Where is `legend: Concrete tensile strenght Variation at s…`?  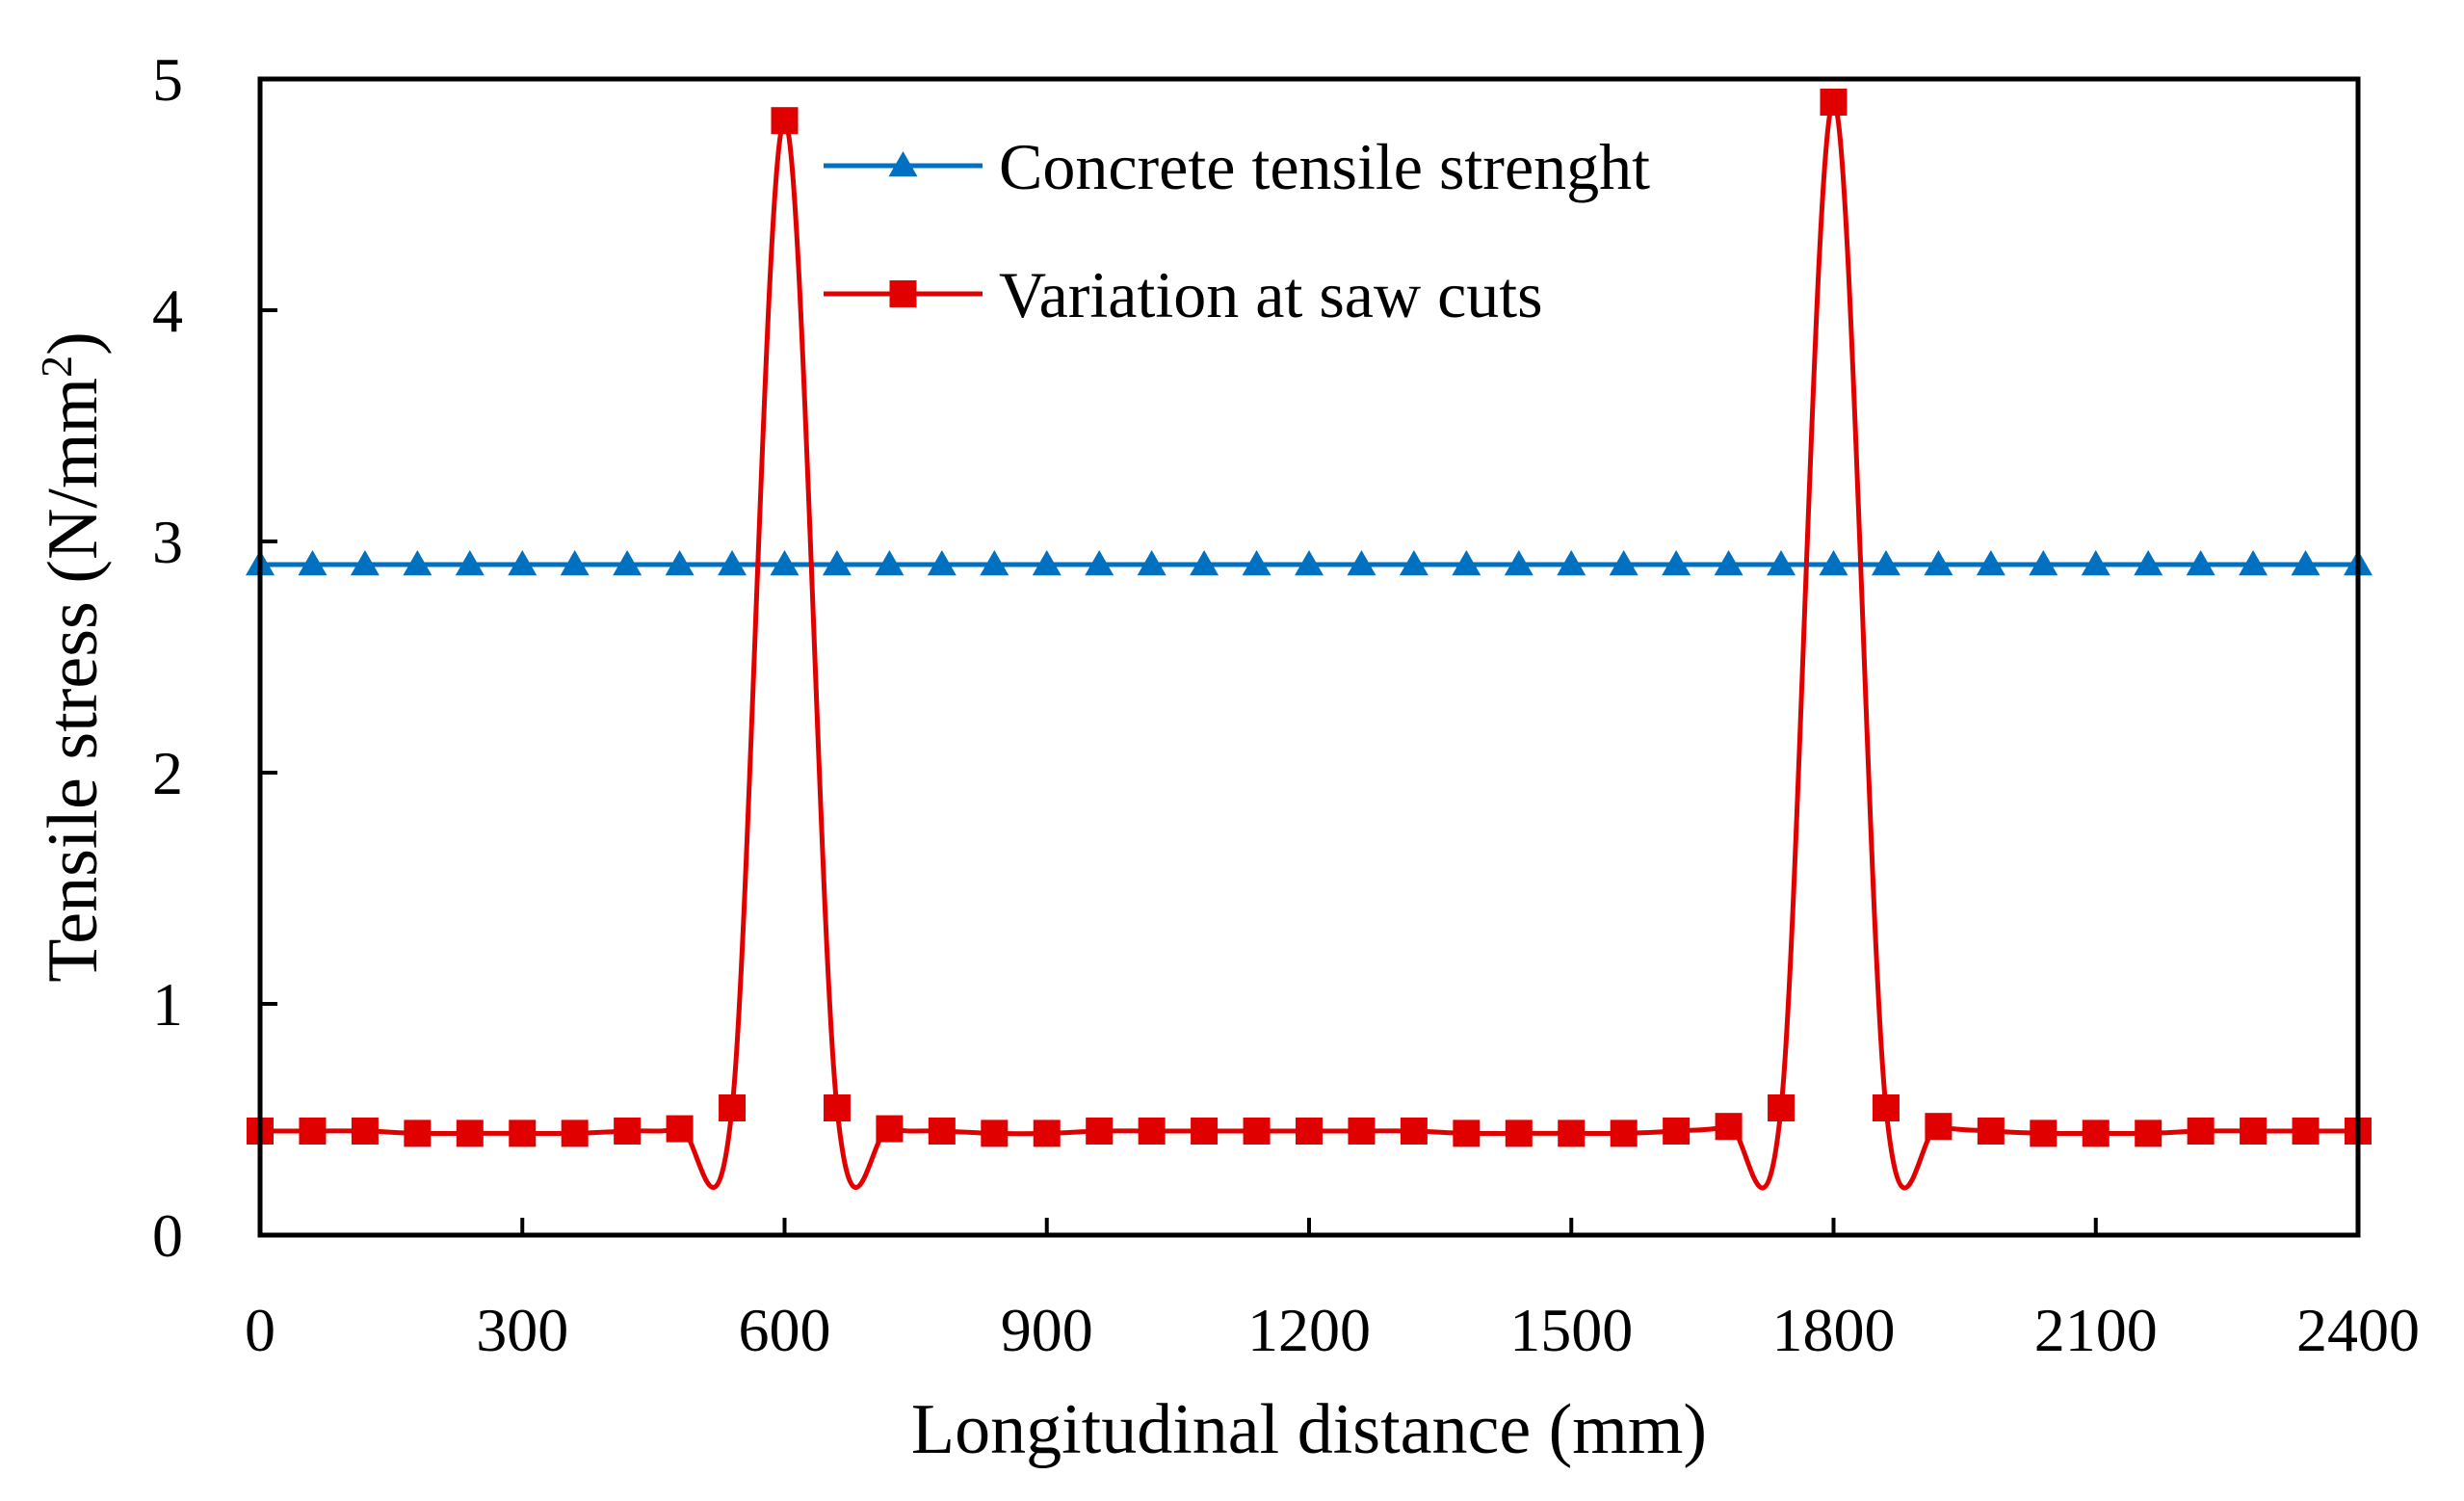
legend: Concrete tensile strenght Variation at s… is located at coordinates (1237, 230).